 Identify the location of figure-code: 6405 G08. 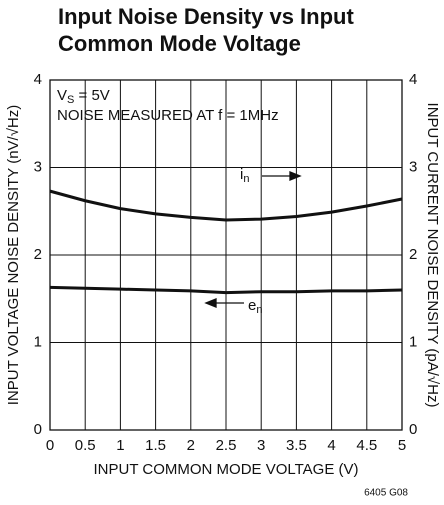
(386, 493).